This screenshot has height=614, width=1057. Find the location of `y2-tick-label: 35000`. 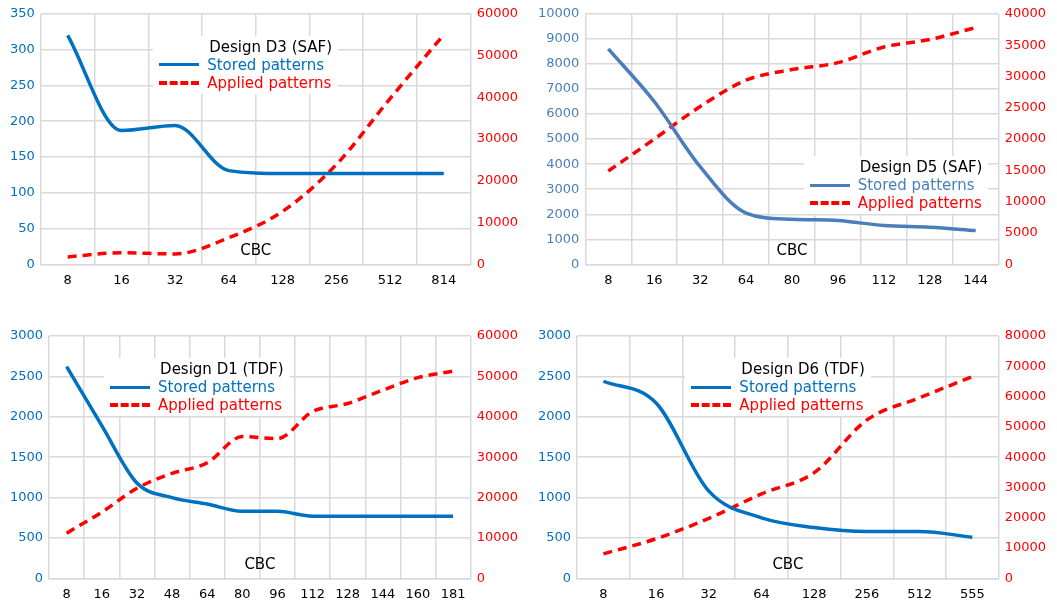

y2-tick-label: 35000 is located at coordinates (1025, 44).